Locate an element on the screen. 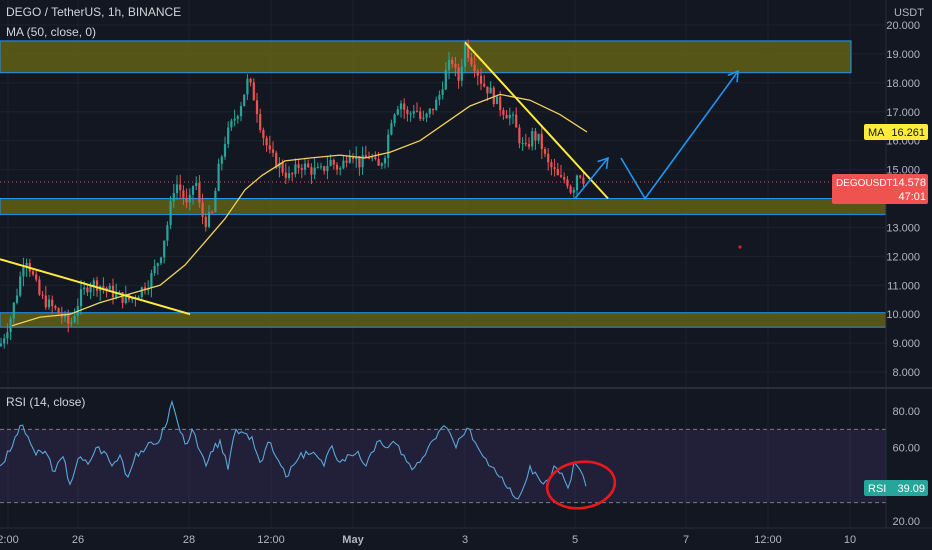 The image size is (932, 550). price-badge-symbol: DEGOUSDT is located at coordinates (864, 183).